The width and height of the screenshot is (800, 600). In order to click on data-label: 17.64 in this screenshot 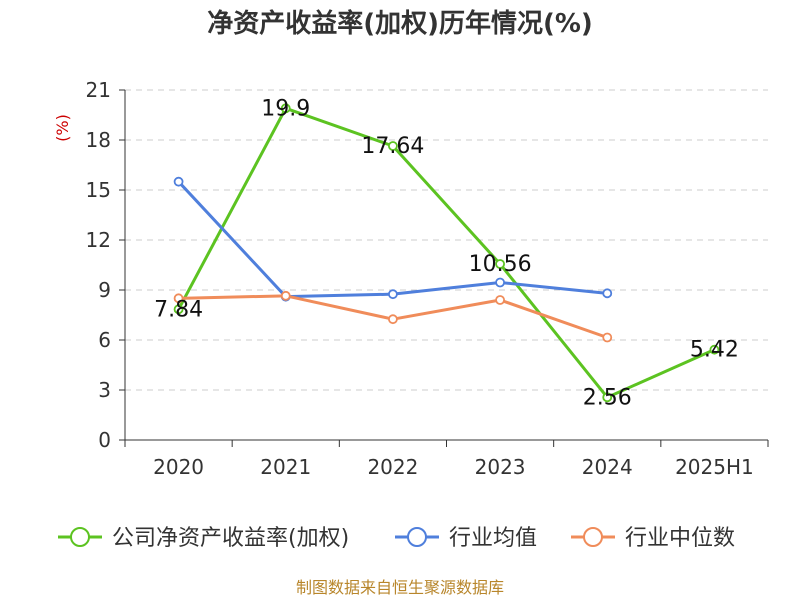, I will do `click(392, 146)`.